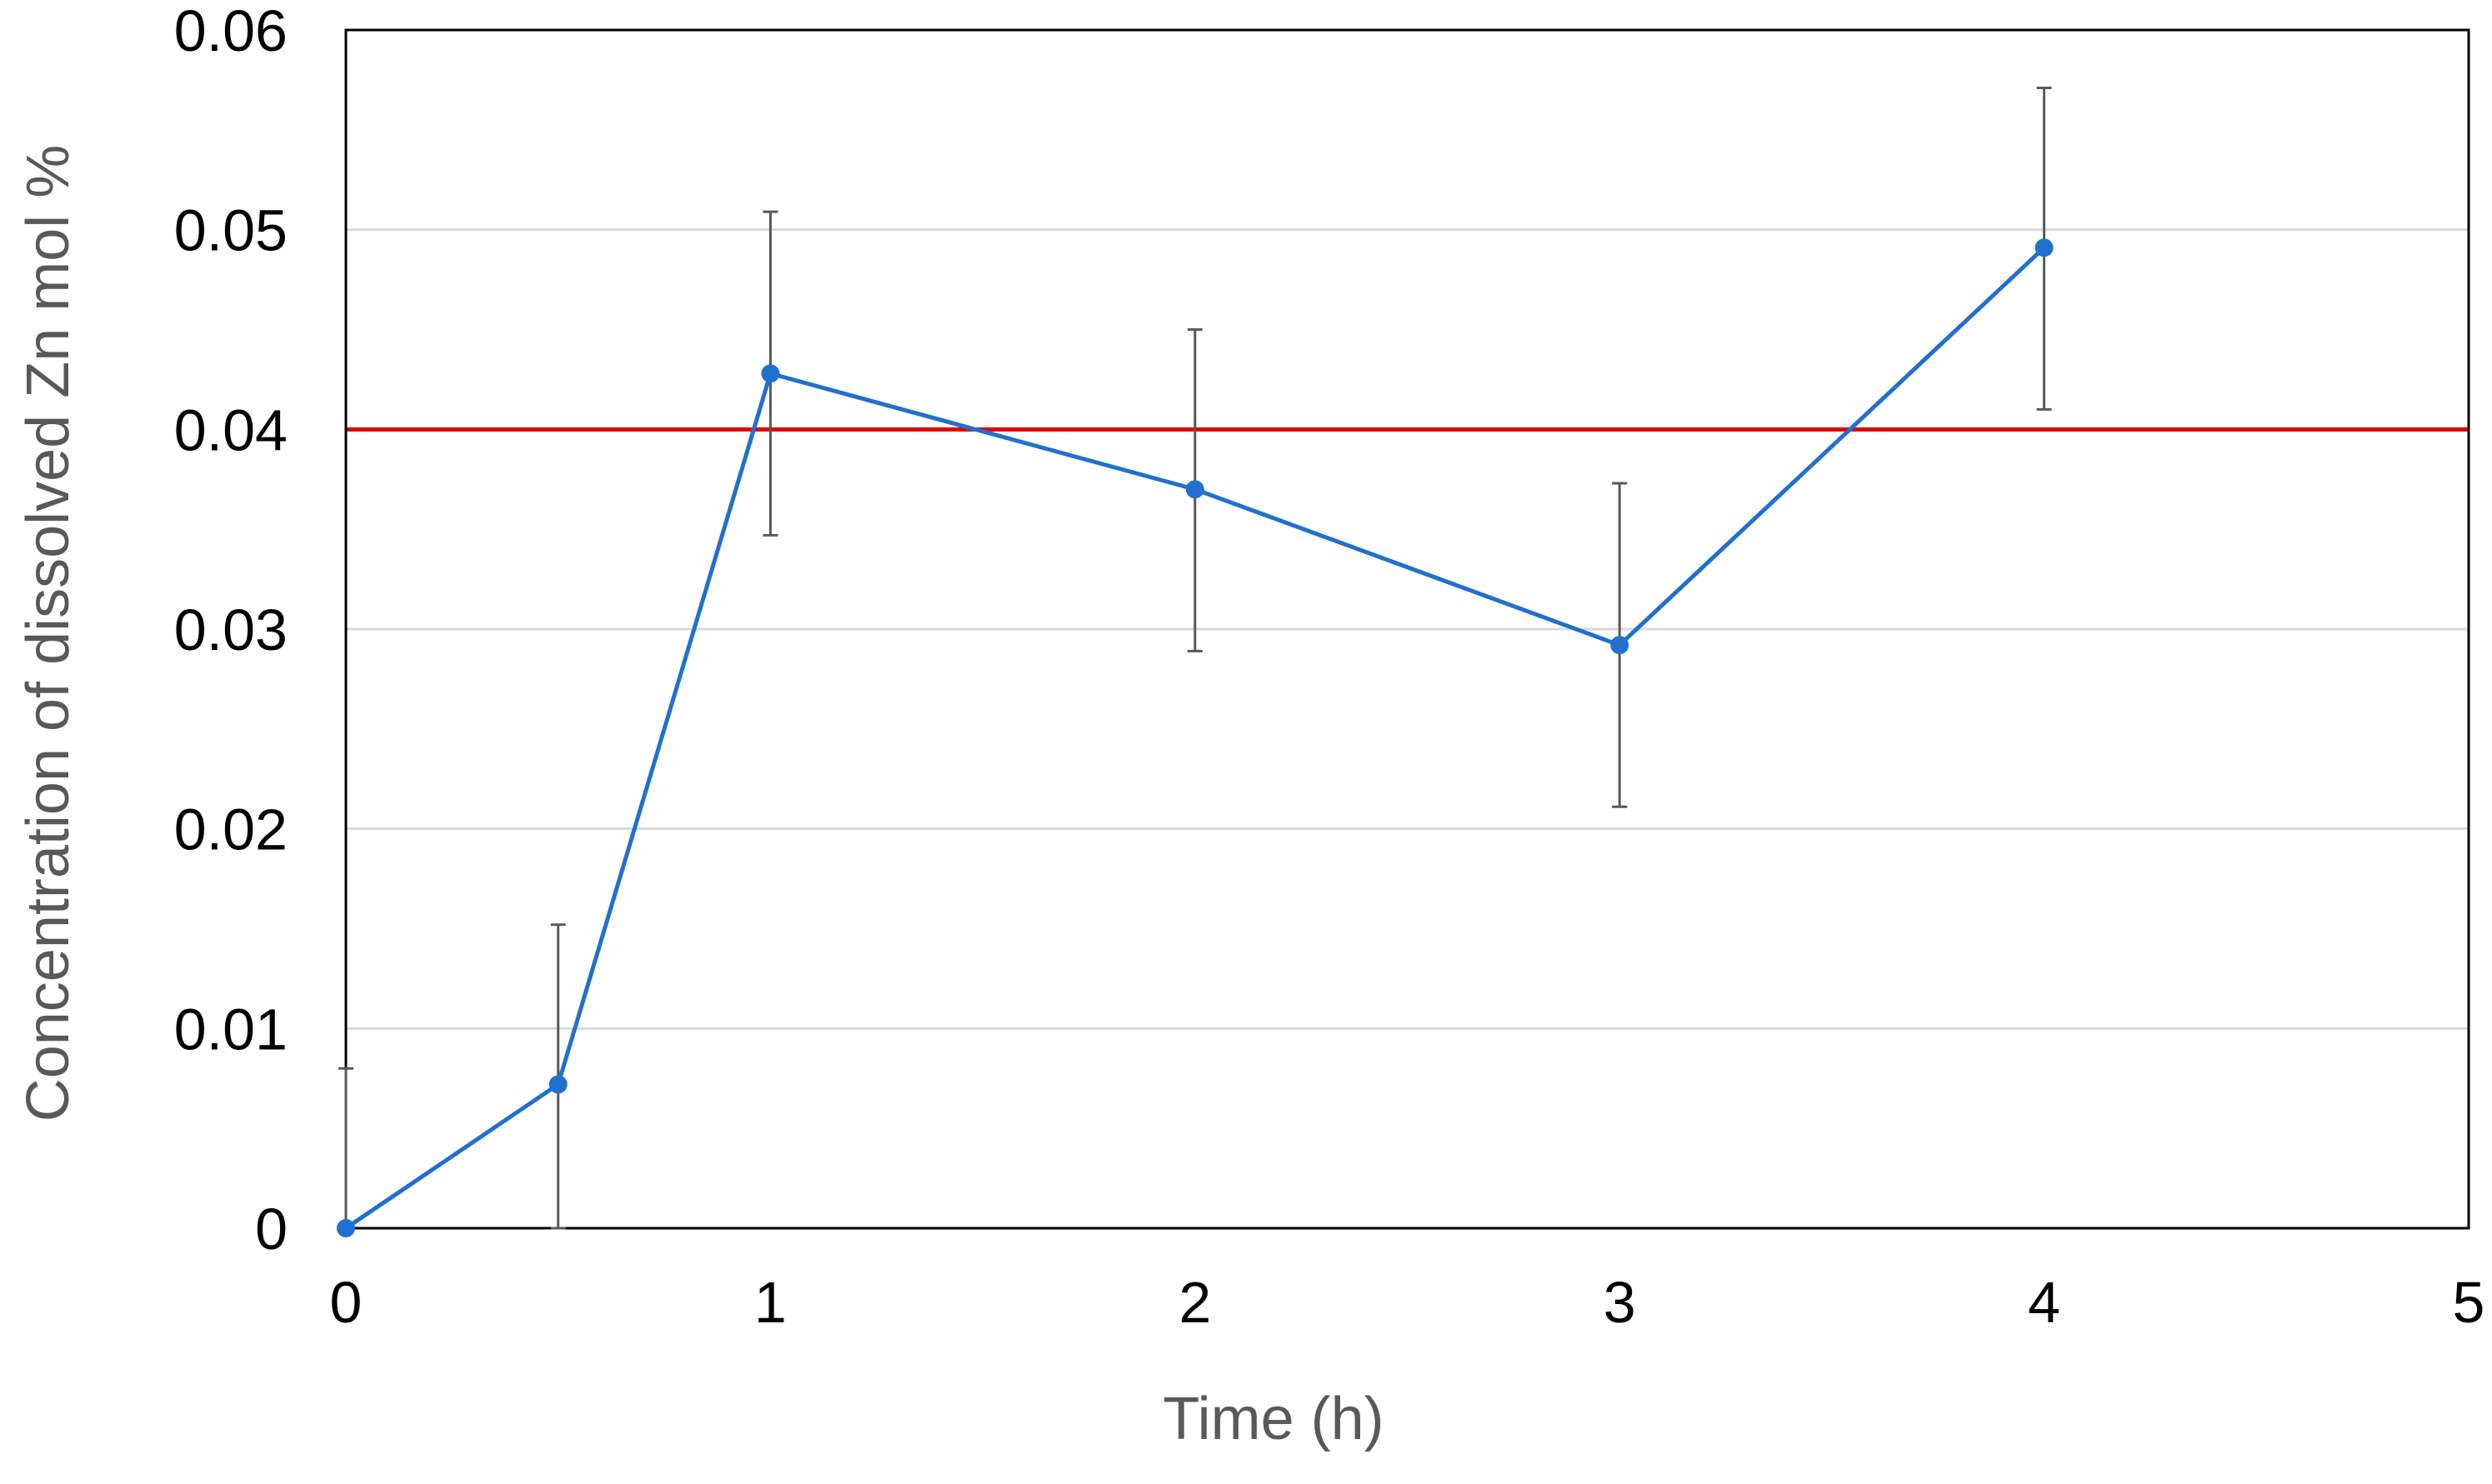 The image size is (2492, 1484). I want to click on y-tick-label: 0.02, so click(231, 829).